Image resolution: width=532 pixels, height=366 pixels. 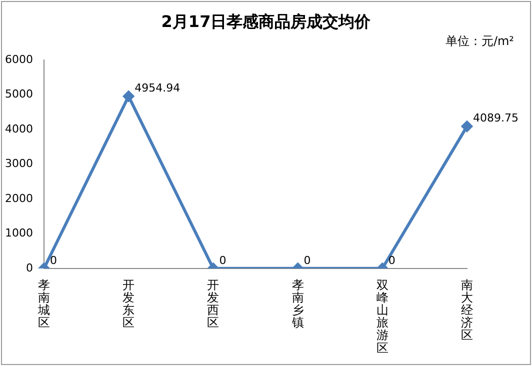 What do you see at coordinates (495, 118) in the screenshot?
I see `data-label: 4089.75` at bounding box center [495, 118].